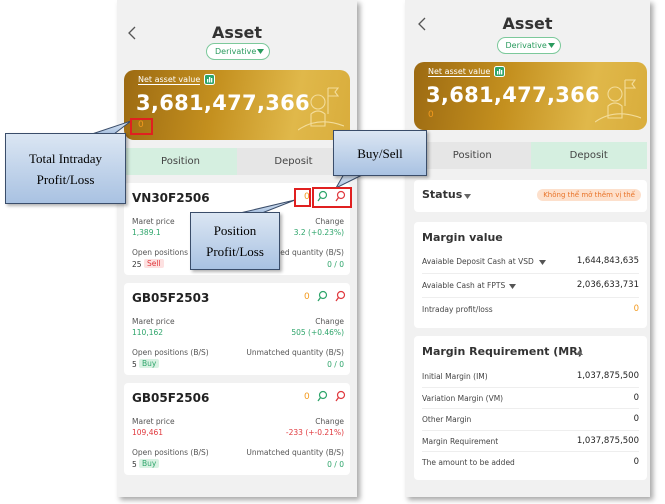 The height and width of the screenshot is (504, 665). I want to click on symbol: GB05F2506, so click(171, 398).